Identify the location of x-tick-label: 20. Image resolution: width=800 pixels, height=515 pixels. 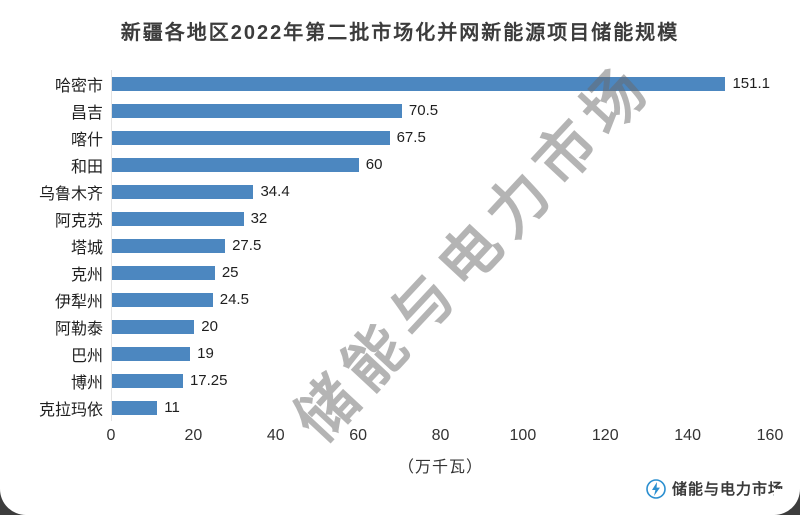
(193, 435).